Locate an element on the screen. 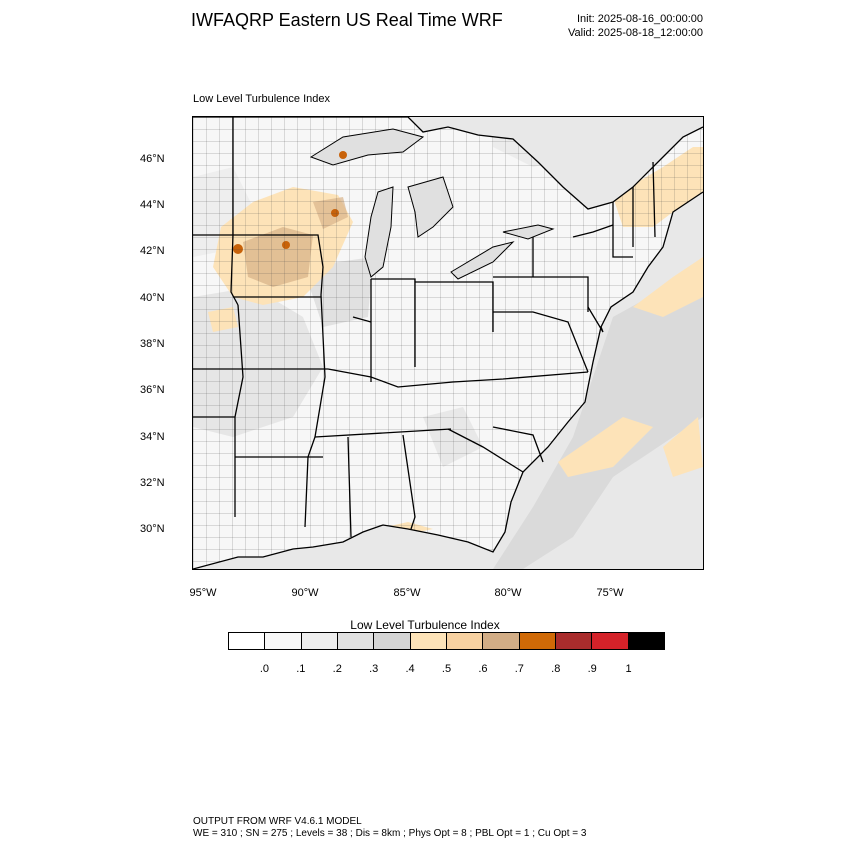 This screenshot has height=850, width=850. init-time: Init: 2025-08-16_00:00:00 is located at coordinates (640, 19).